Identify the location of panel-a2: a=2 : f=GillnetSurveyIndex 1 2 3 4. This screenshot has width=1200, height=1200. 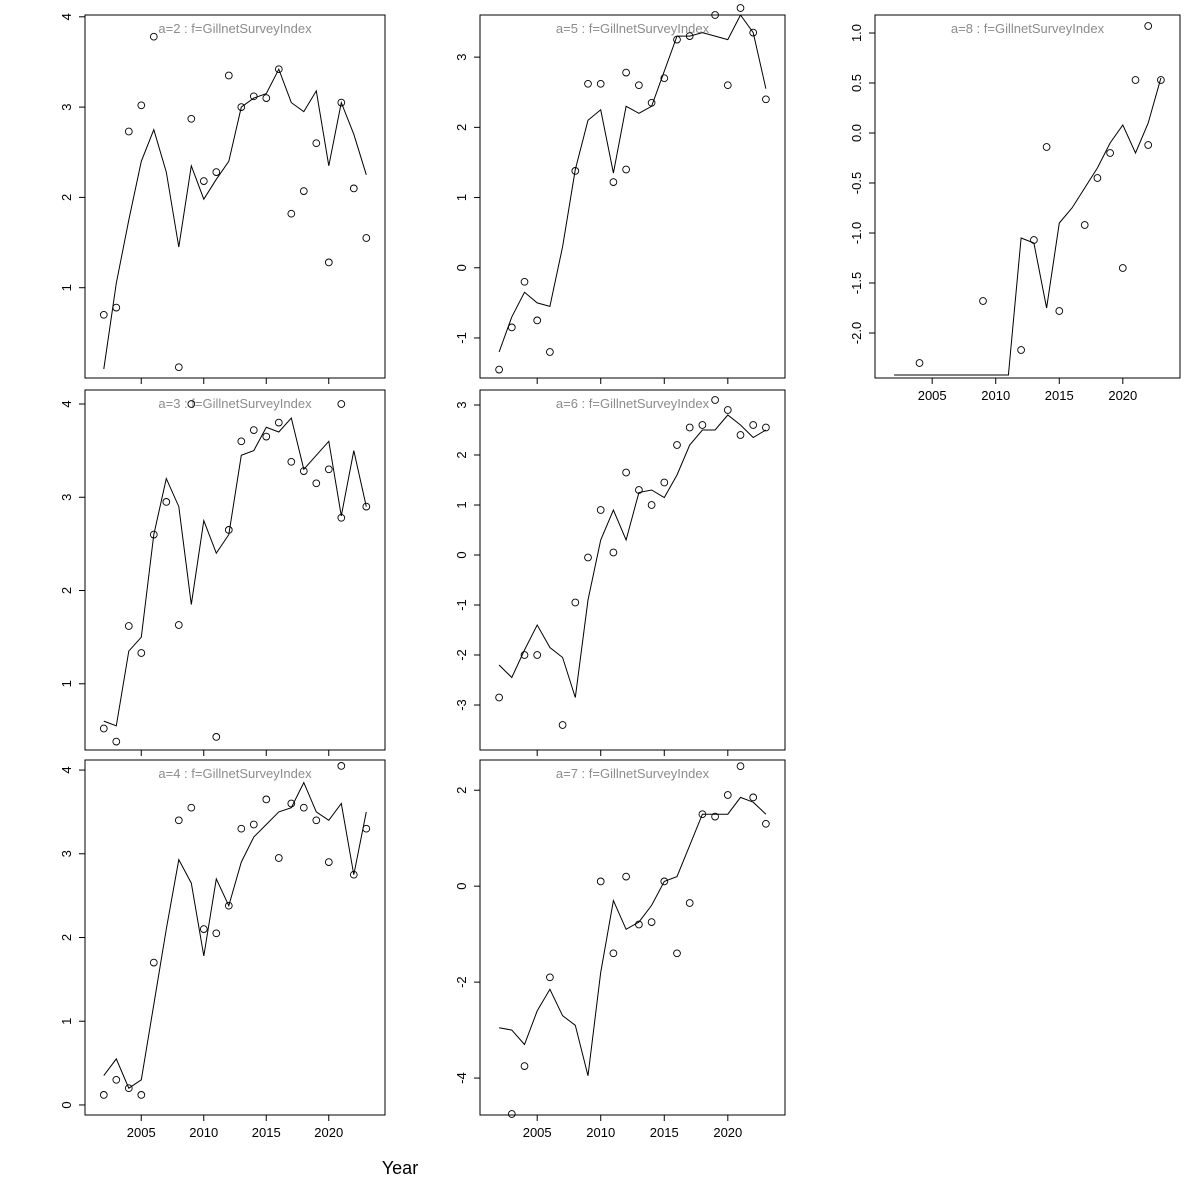
(222, 198).